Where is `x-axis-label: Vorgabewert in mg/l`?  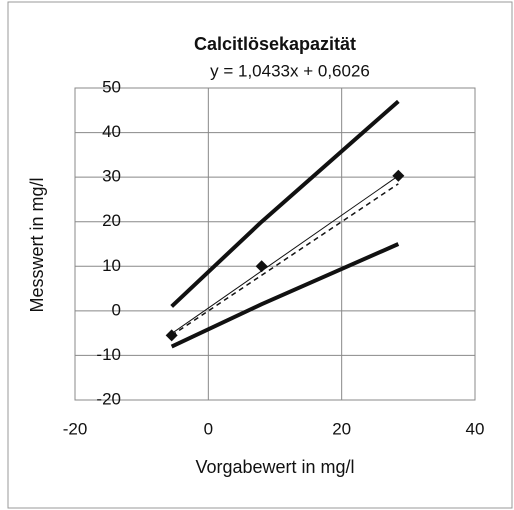
x-axis-label: Vorgabewert in mg/l is located at coordinates (274, 467).